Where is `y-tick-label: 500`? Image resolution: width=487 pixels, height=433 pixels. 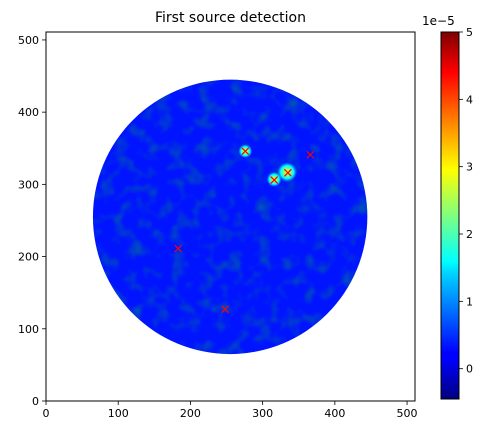
y-tick-label: 500 is located at coordinates (28, 40).